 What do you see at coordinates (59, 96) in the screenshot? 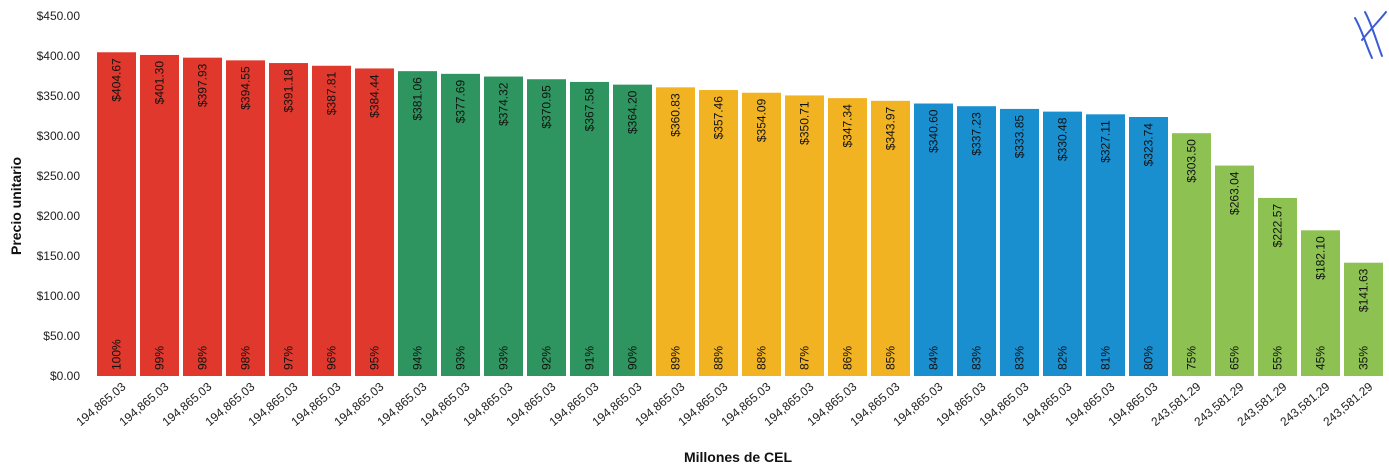
I see `y-tick-label: $350.00` at bounding box center [59, 96].